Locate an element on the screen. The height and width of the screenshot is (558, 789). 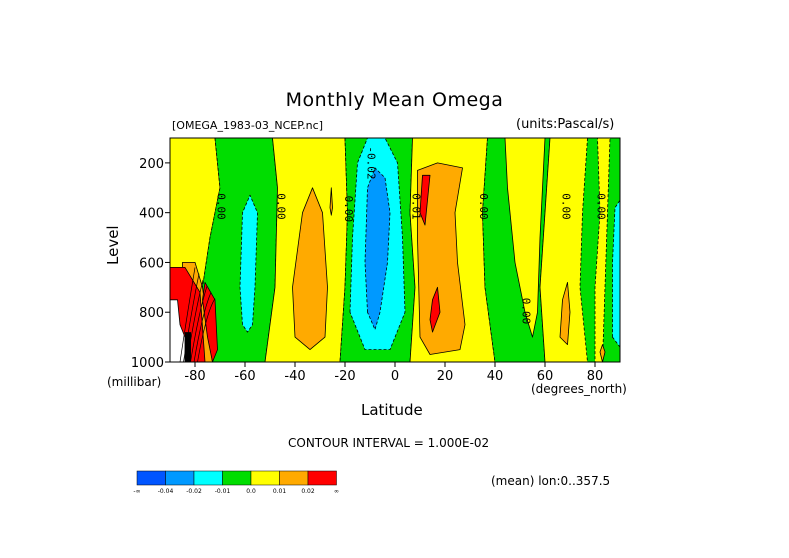
x-tick-label: -40 is located at coordinates (294, 376).